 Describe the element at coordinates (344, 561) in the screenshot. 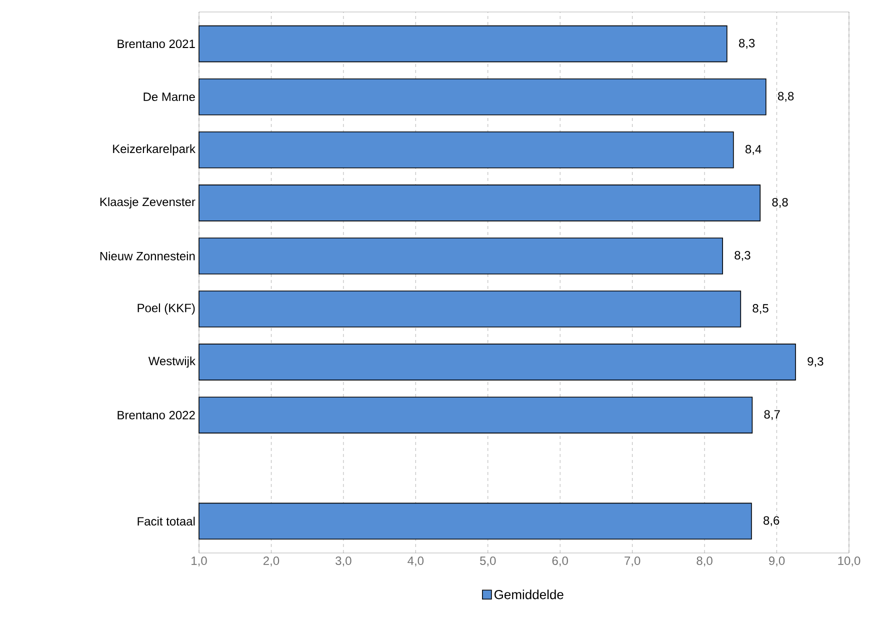

I see `x-tick-label: 3,0` at that location.